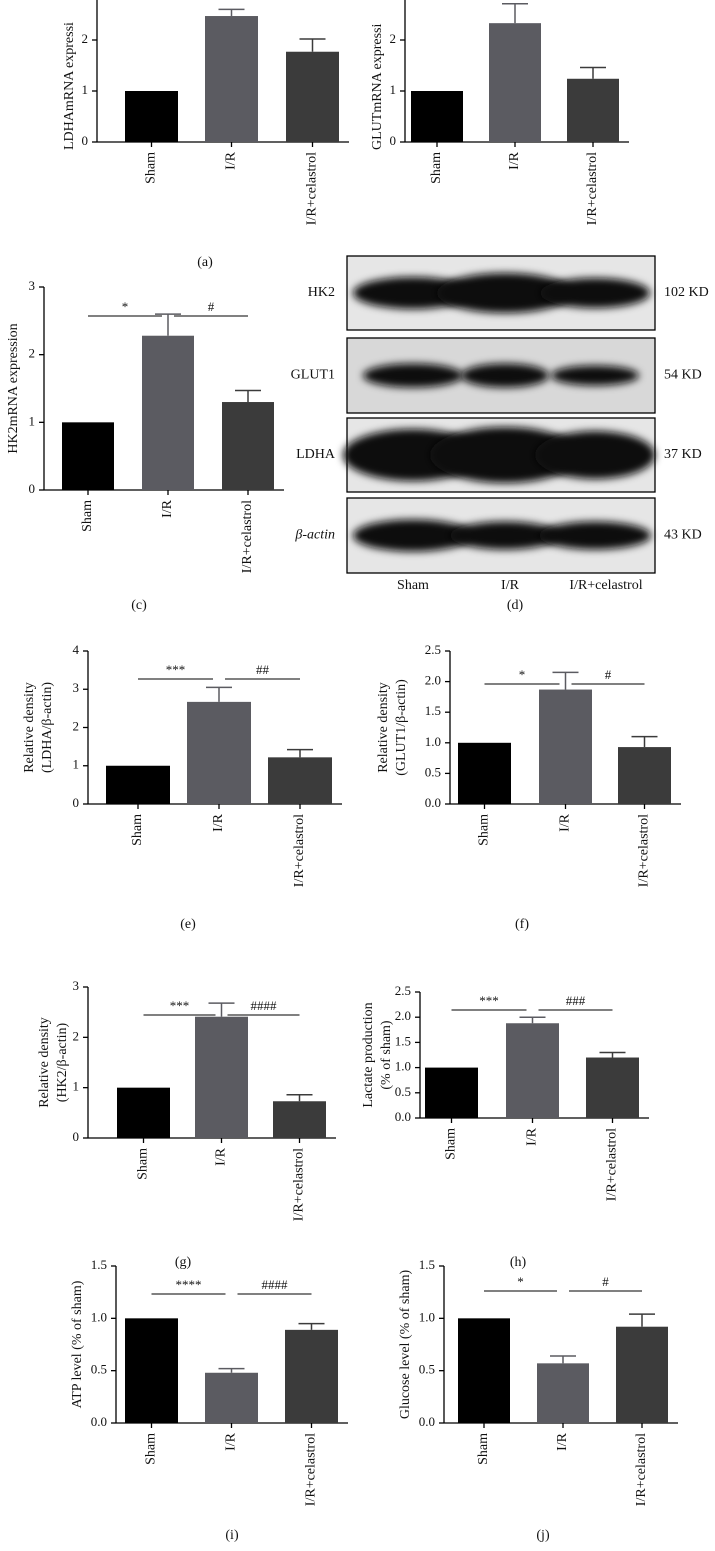 Image resolution: width=715 pixels, height=1551 pixels. Describe the element at coordinates (313, 375) in the screenshot. I see `blot-row-label: GLUT1` at that location.